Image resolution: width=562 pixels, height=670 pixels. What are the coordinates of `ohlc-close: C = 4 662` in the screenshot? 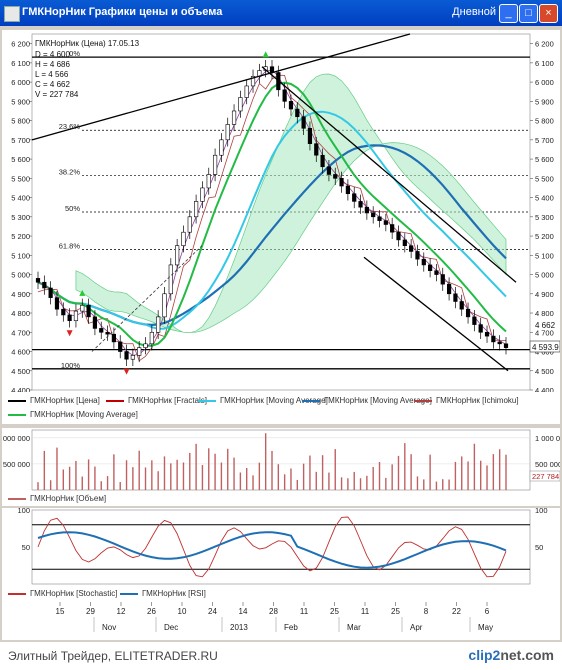 It's located at (52, 84).